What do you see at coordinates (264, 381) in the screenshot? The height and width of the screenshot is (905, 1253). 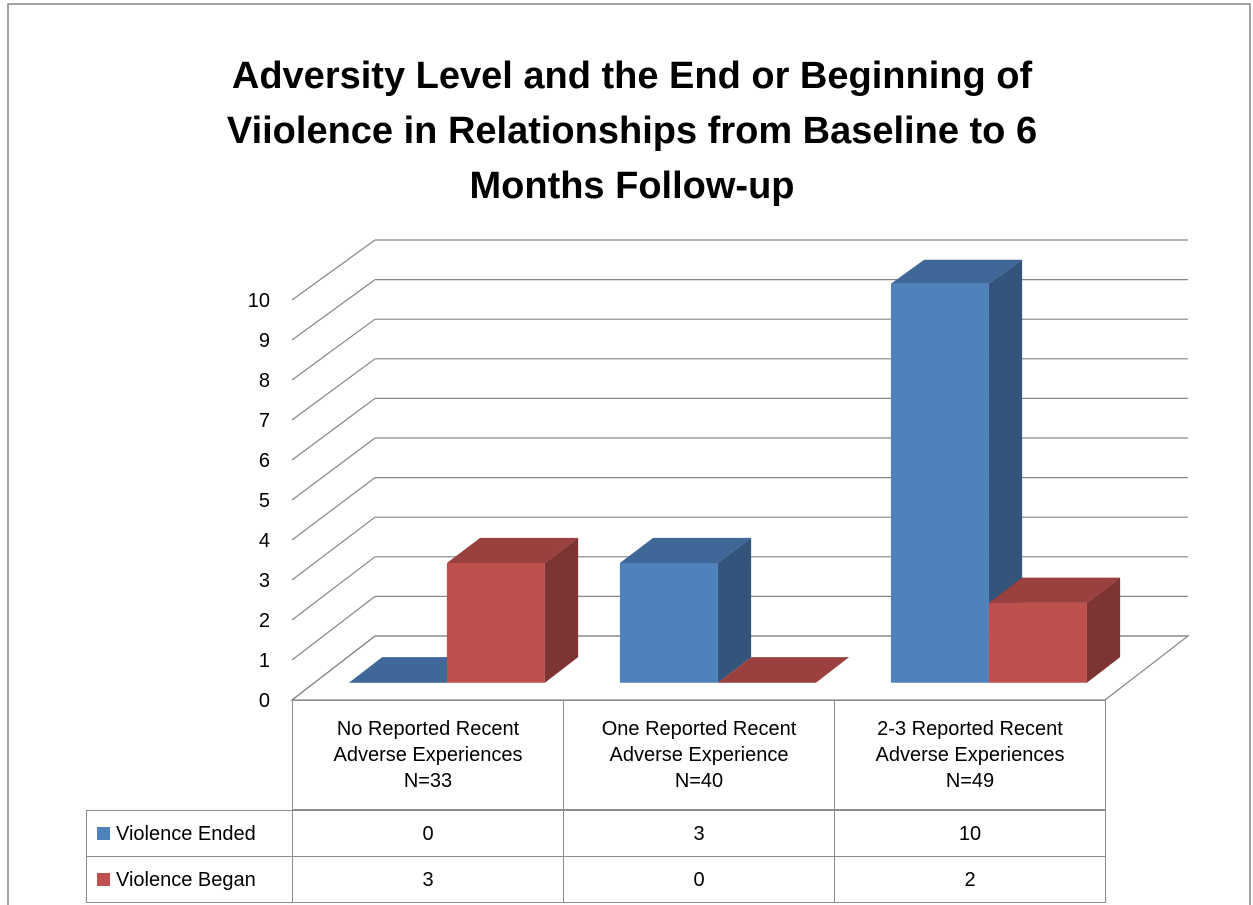 I see `y-tick-label: 8` at bounding box center [264, 381].